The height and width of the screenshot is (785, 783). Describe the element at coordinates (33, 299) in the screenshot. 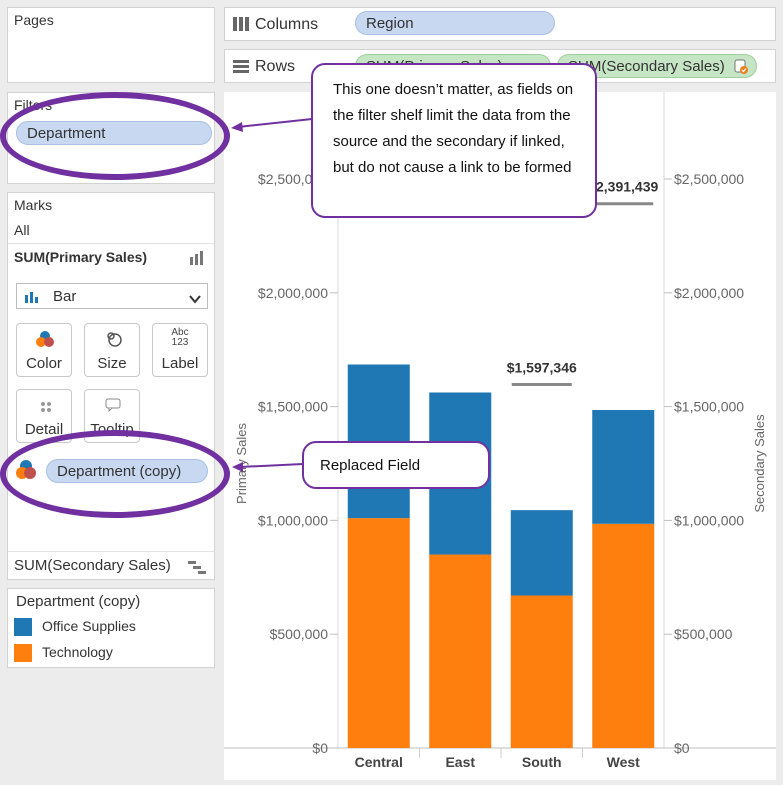

I see `bar-mark-icon` at that location.